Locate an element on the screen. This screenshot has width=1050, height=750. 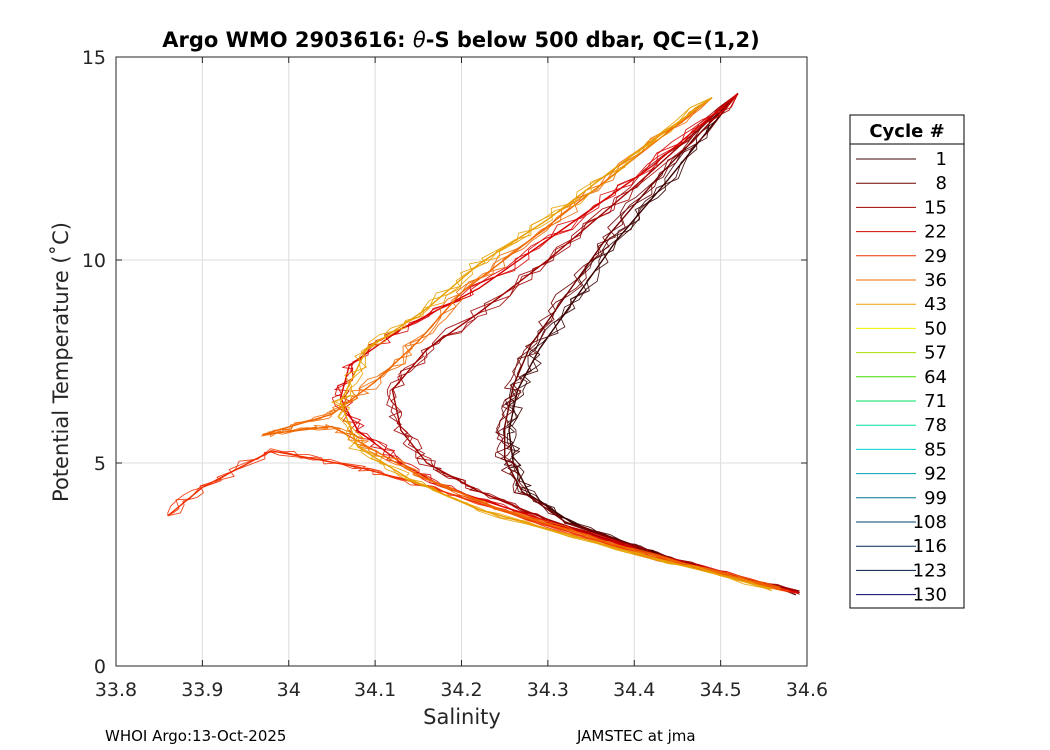
legend-box is located at coordinates (907, 361).